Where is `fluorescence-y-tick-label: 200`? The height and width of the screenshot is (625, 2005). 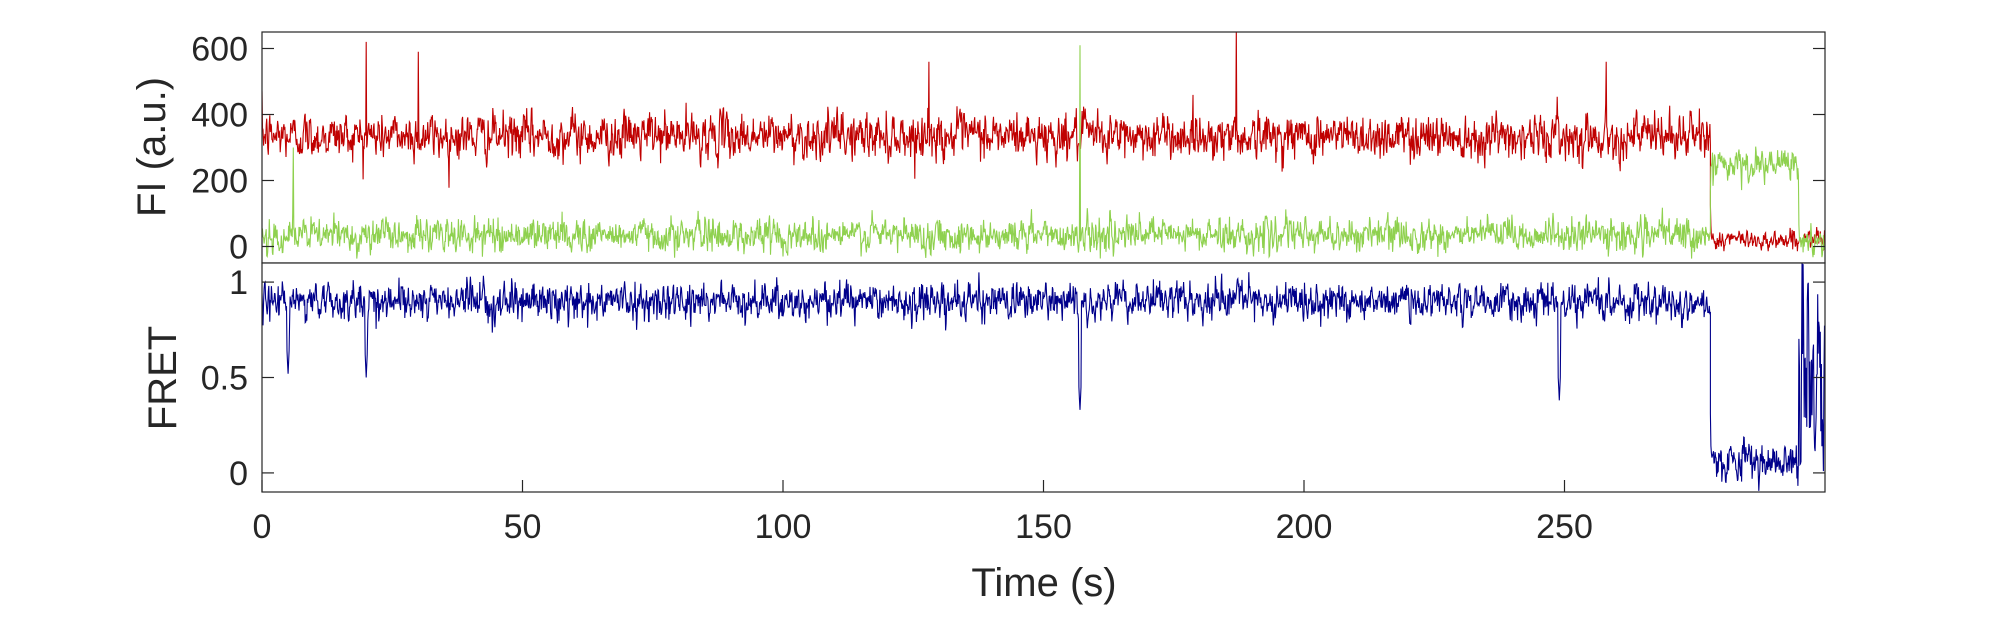 fluorescence-y-tick-label: 200 is located at coordinates (219, 182).